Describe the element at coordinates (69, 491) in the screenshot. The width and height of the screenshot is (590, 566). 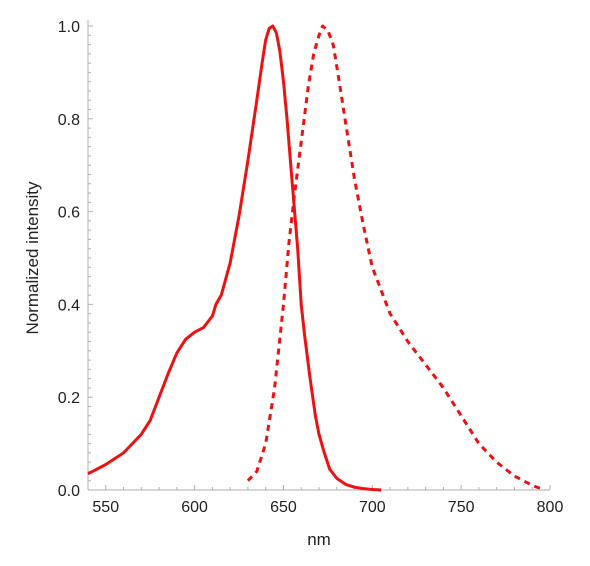
I see `y-tick-label: 0.0` at that location.